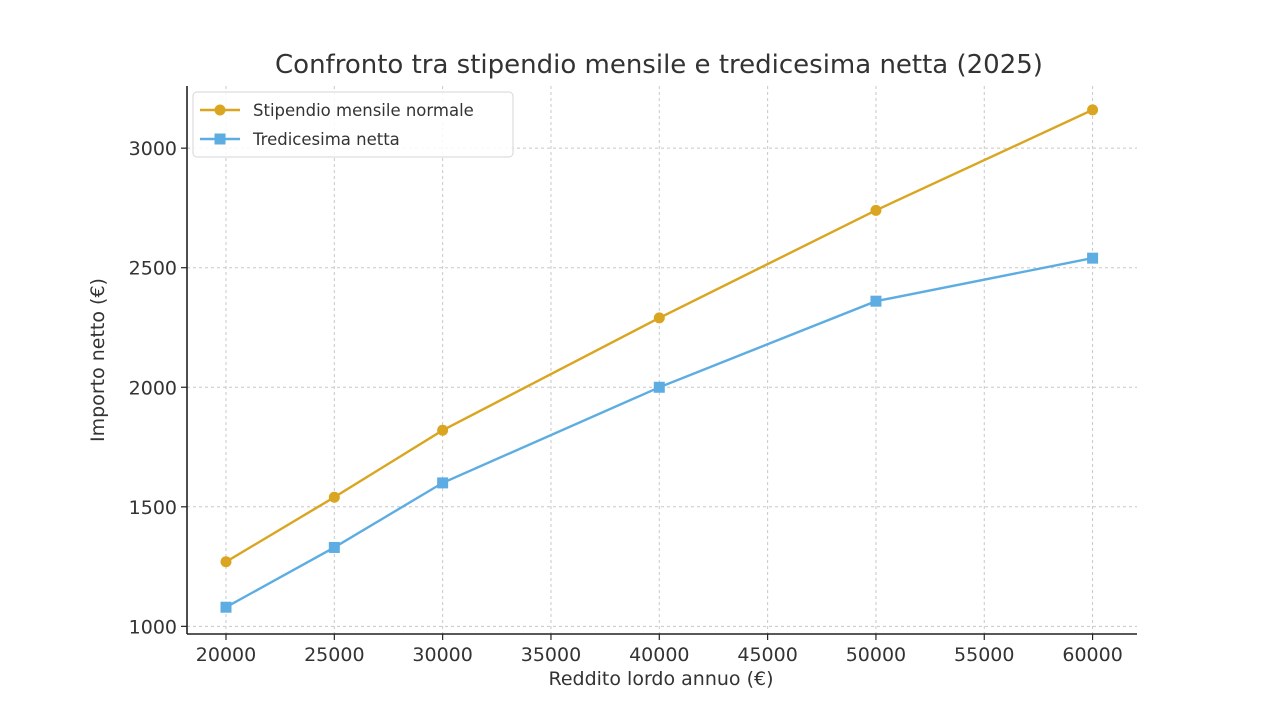 The width and height of the screenshot is (1280, 702). I want to click on y-tick-label: 2500, so click(153, 269).